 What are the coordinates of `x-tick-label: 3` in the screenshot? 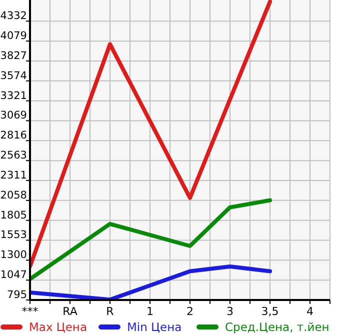 It's located at (230, 311).